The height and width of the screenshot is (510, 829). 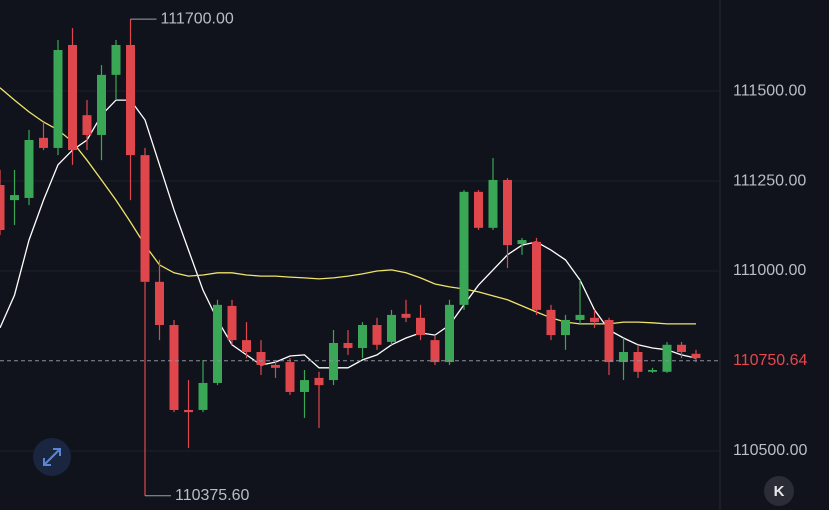 I want to click on k-button-bg, so click(x=779, y=491).